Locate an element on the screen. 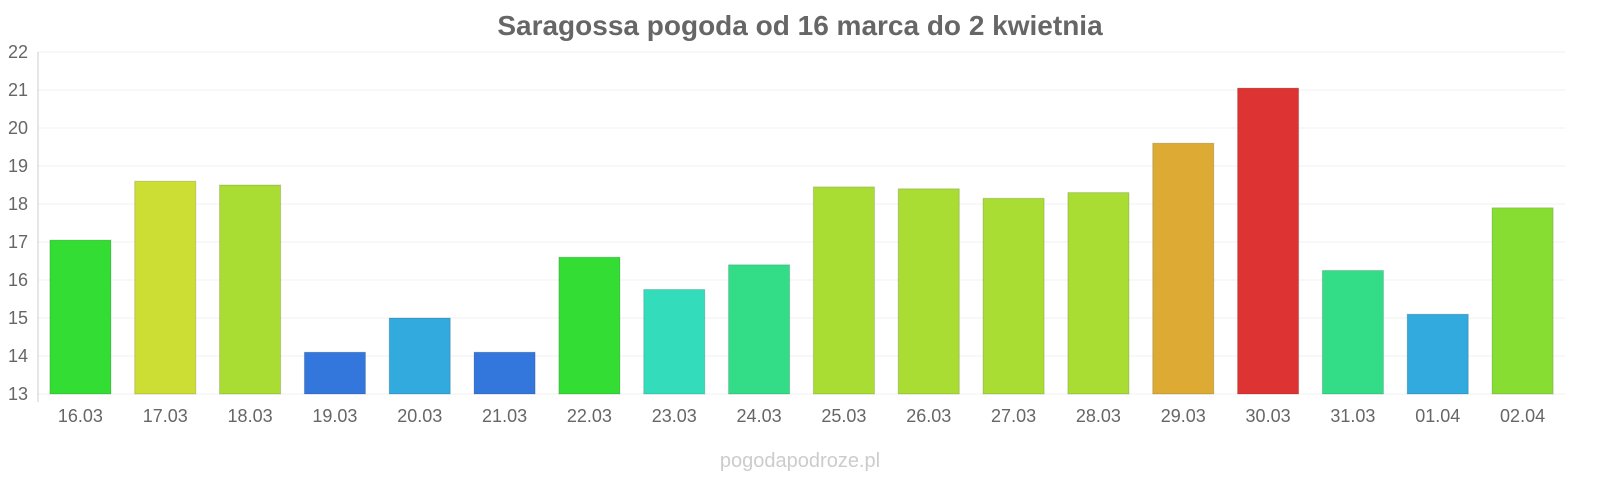 This screenshot has height=480, width=1600. x-tick-label: 17.03 is located at coordinates (165, 416).